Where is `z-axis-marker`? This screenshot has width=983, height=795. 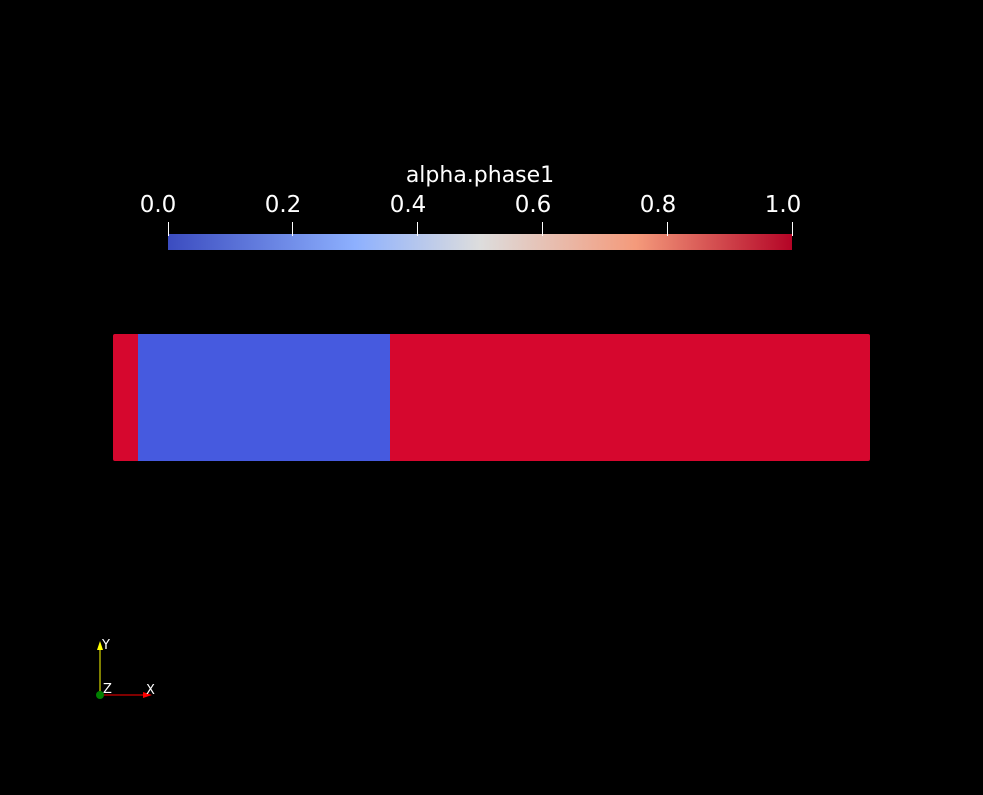 z-axis-marker is located at coordinates (100, 695).